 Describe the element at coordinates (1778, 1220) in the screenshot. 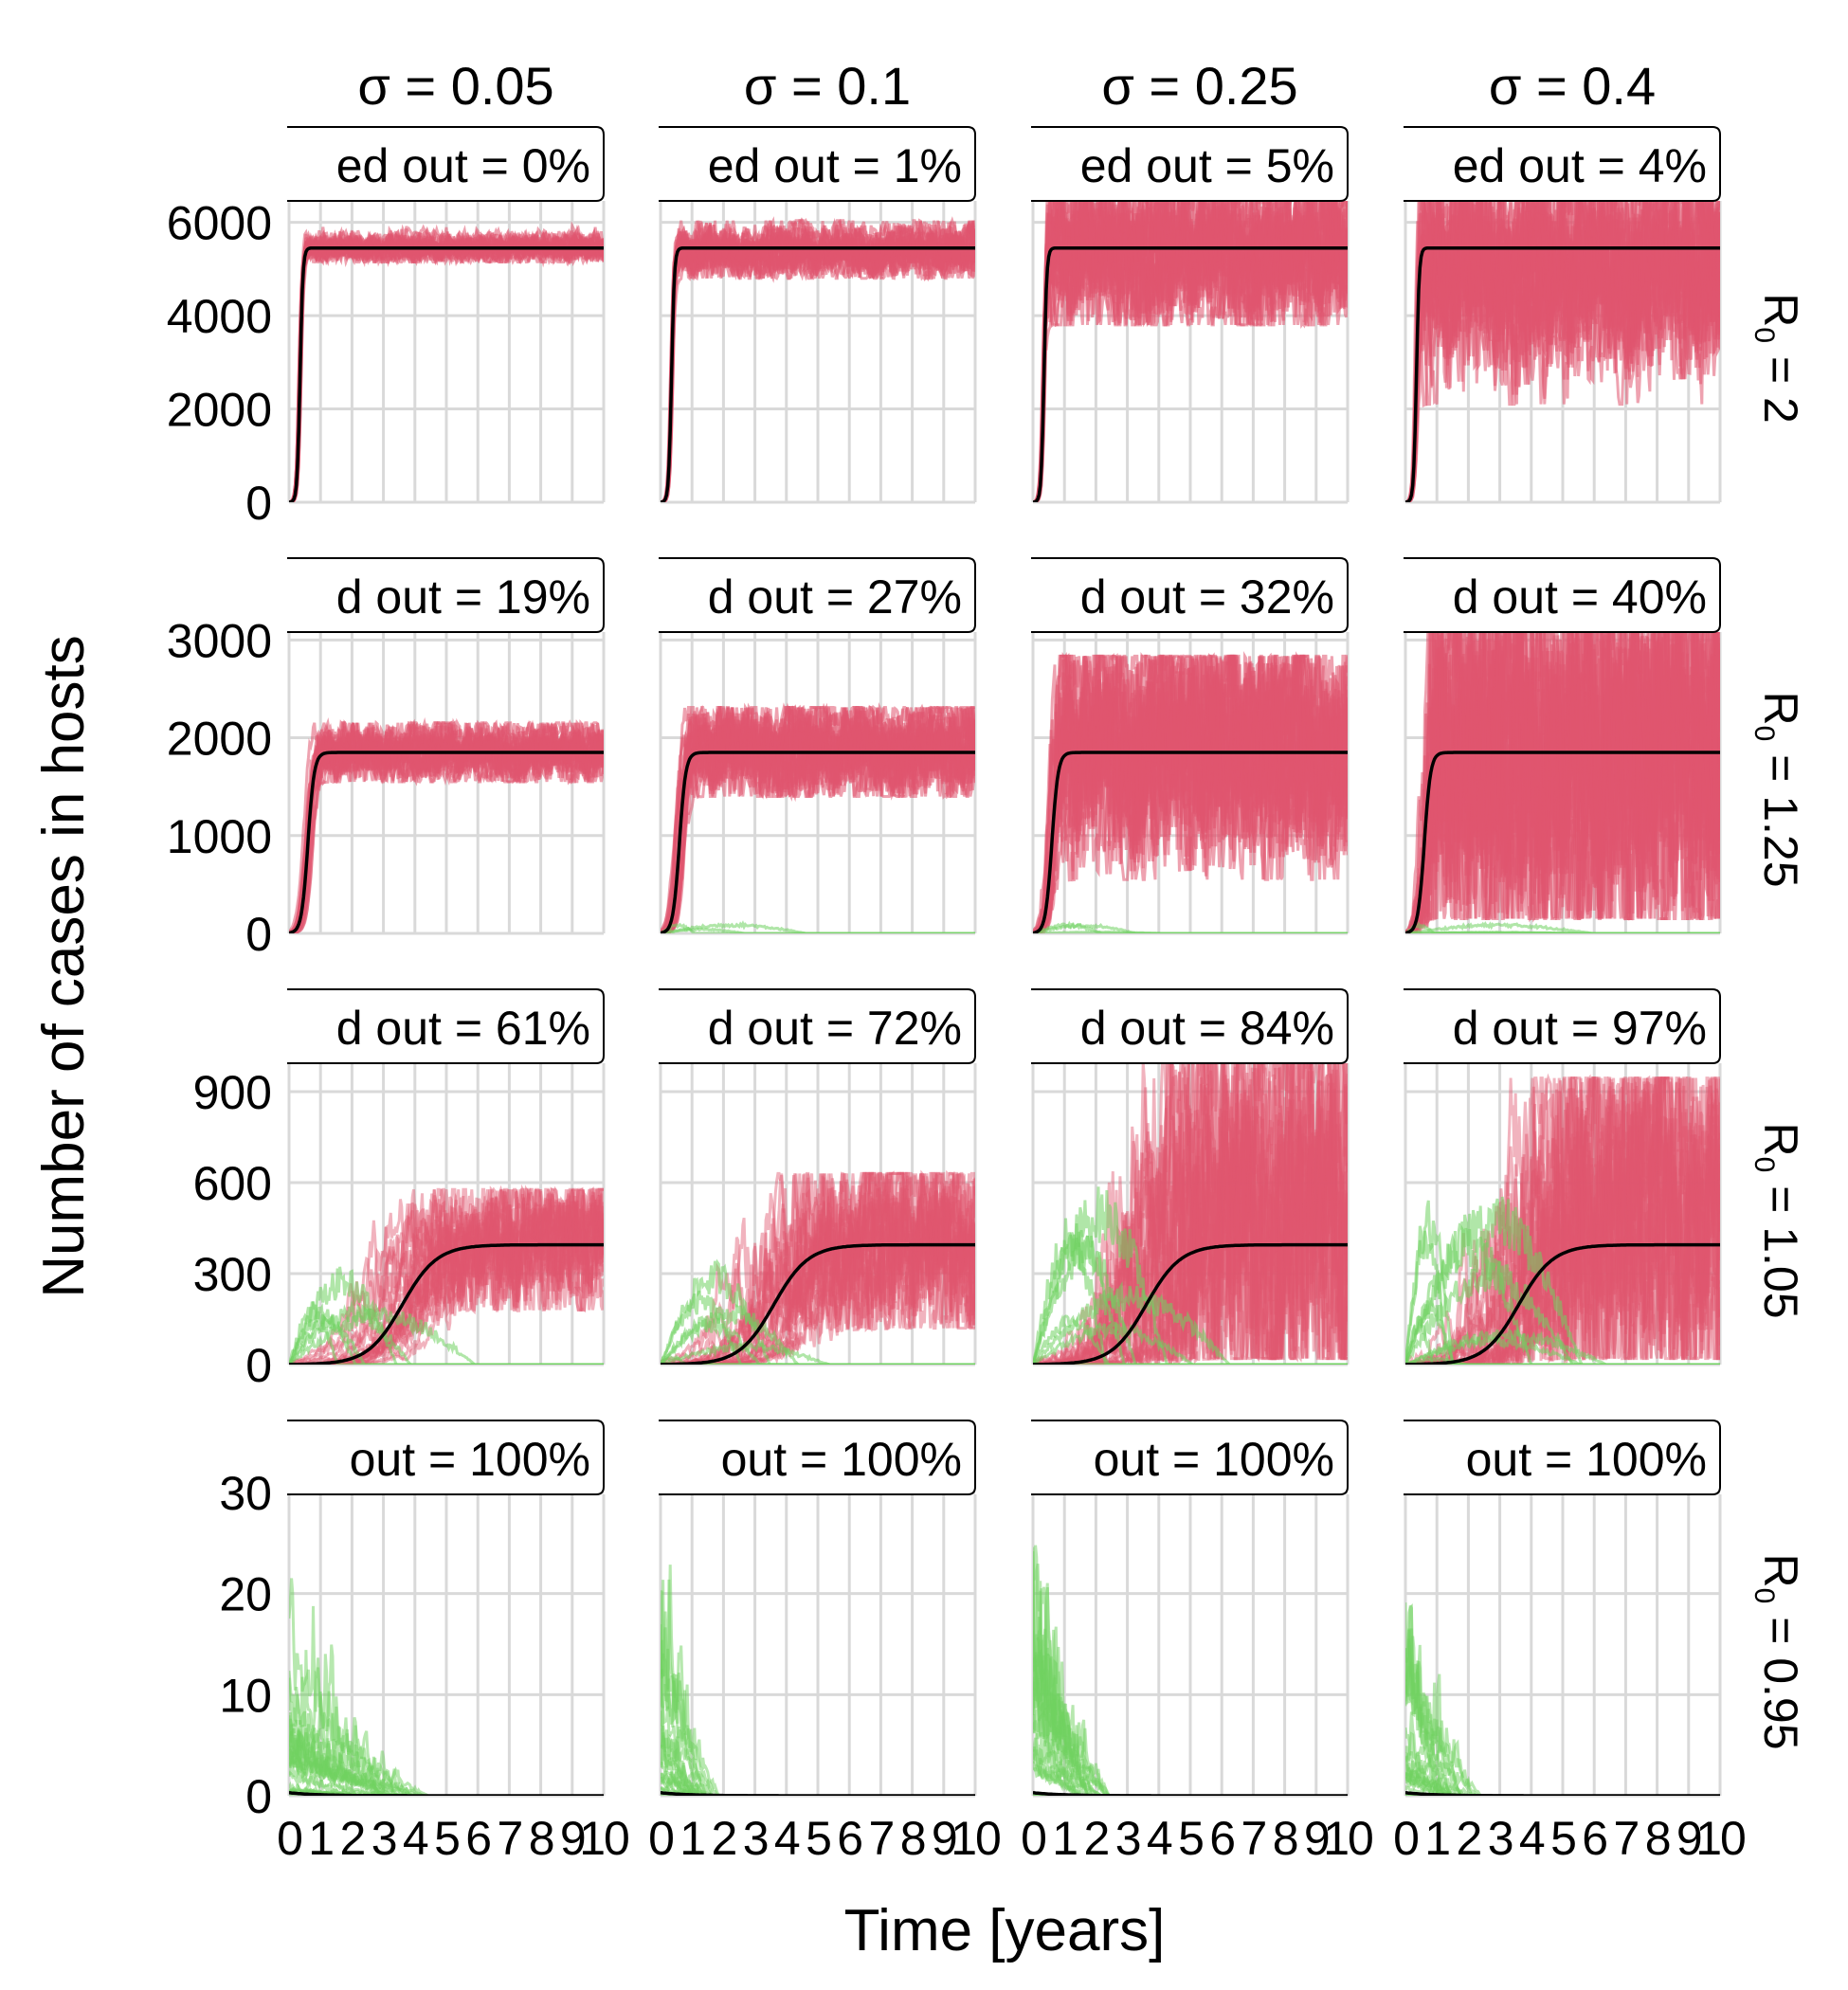

I see `row-label: R0 = 1.05` at that location.